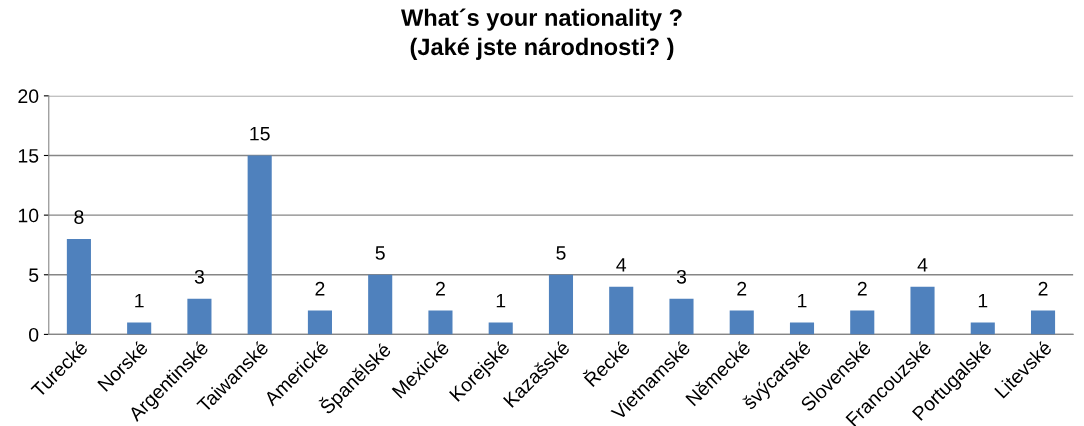 The image size is (1084, 426). I want to click on y-tick-label: 10, so click(28, 215).